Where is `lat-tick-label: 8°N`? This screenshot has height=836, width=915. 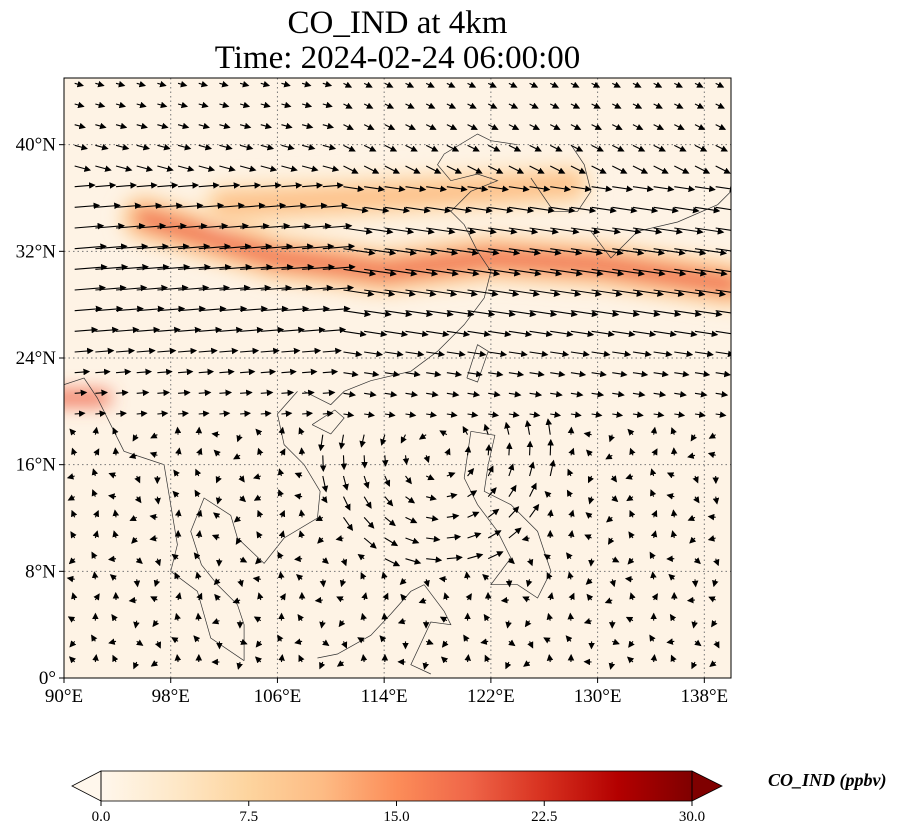 lat-tick-label: 8°N is located at coordinates (40, 571).